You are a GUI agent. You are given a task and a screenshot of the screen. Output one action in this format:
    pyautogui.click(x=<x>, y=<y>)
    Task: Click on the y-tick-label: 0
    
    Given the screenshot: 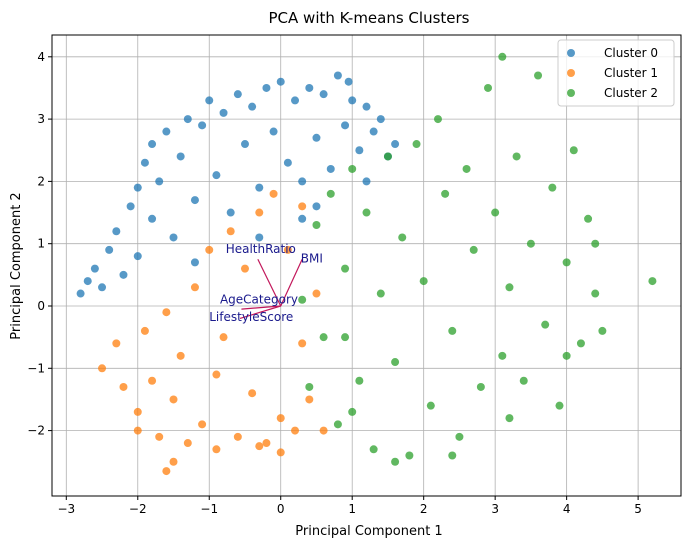 What is the action you would take?
    pyautogui.click(x=41, y=306)
    